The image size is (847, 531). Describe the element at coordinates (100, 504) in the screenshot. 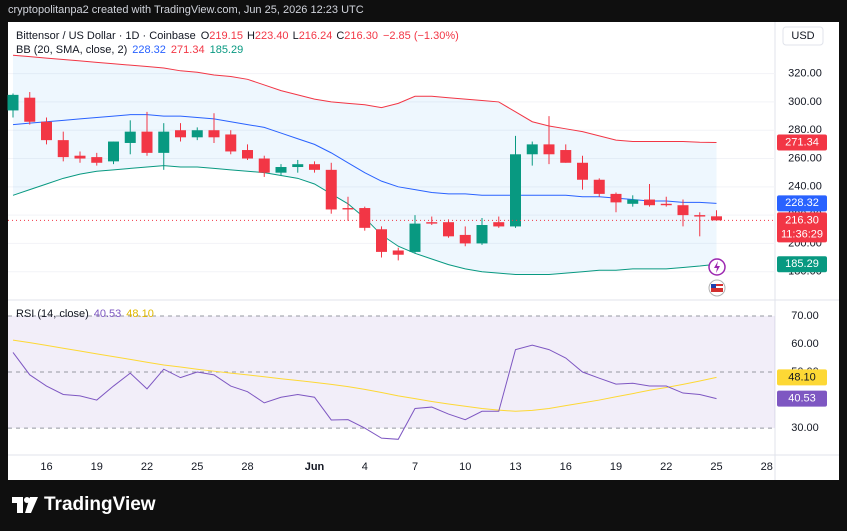

I see `brand-name: TradingView` at that location.